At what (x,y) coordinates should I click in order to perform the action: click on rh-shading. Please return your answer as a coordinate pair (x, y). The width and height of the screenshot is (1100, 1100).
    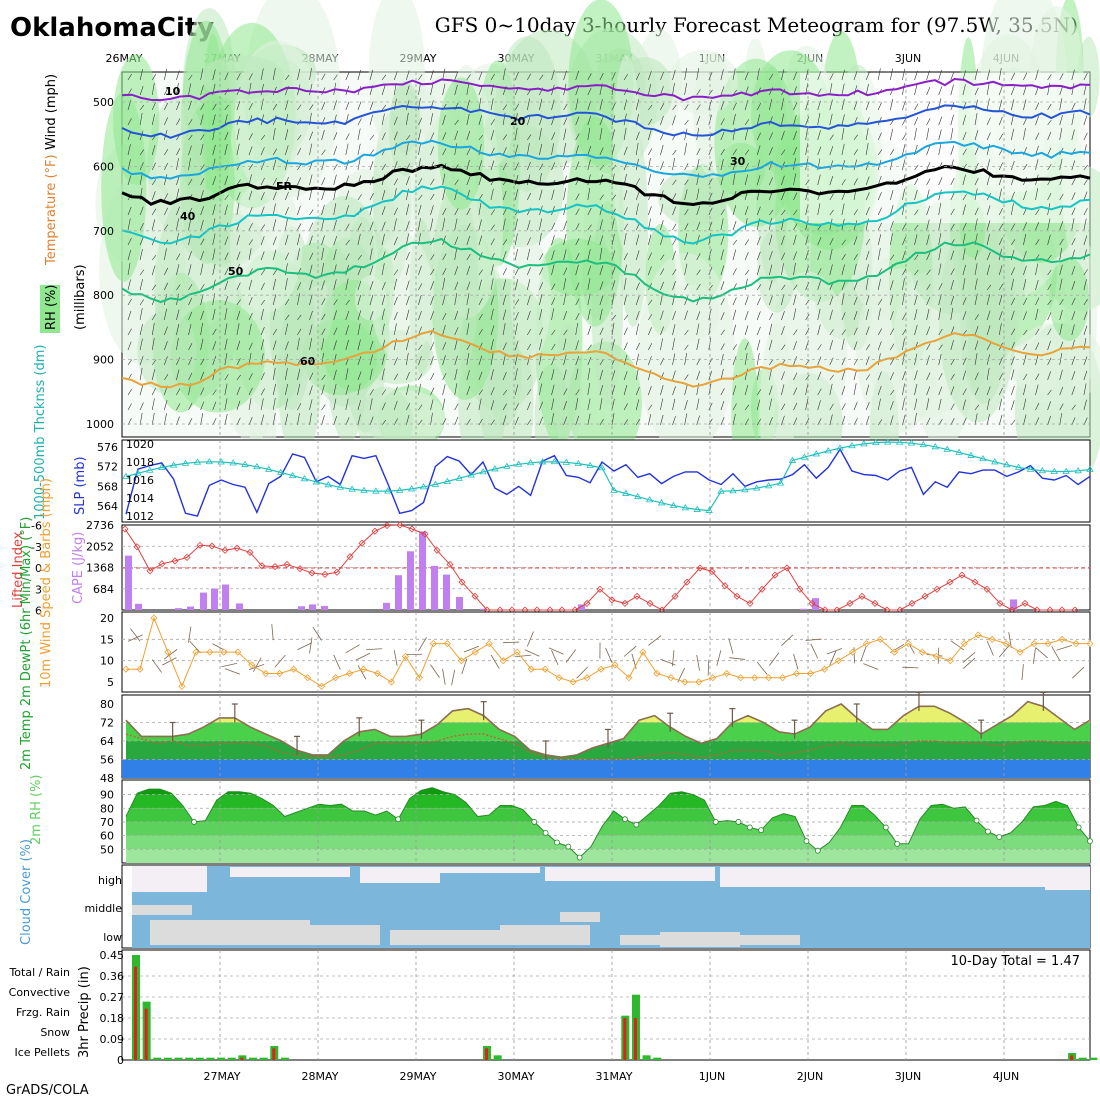
    Looking at the image, I should click on (626, 153).